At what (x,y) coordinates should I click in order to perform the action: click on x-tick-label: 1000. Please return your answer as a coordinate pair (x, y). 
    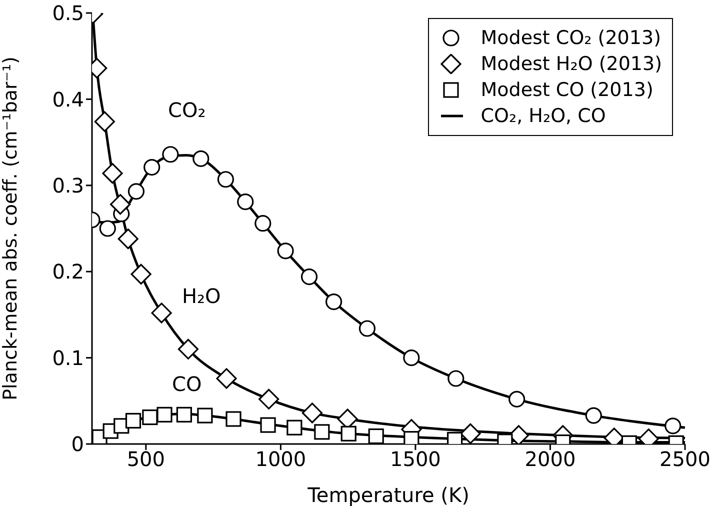
    Looking at the image, I should click on (280, 459).